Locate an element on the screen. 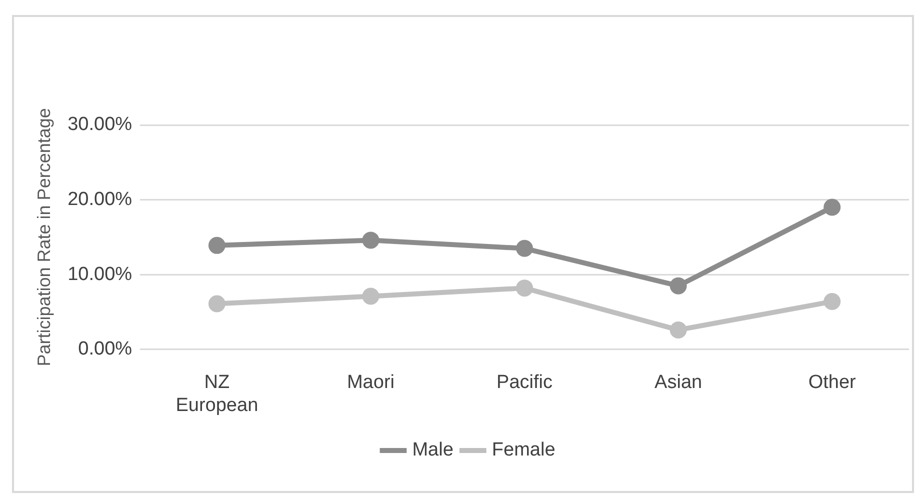 This screenshot has height=500, width=921. y-axis-title: Participation Rate in Percentage is located at coordinates (44, 237).